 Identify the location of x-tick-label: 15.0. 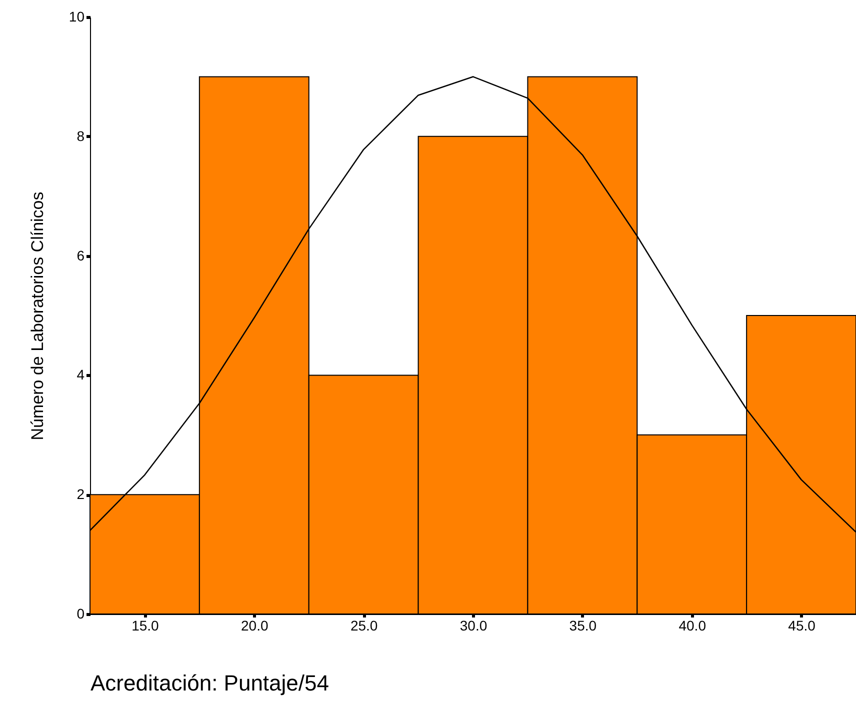
(146, 626).